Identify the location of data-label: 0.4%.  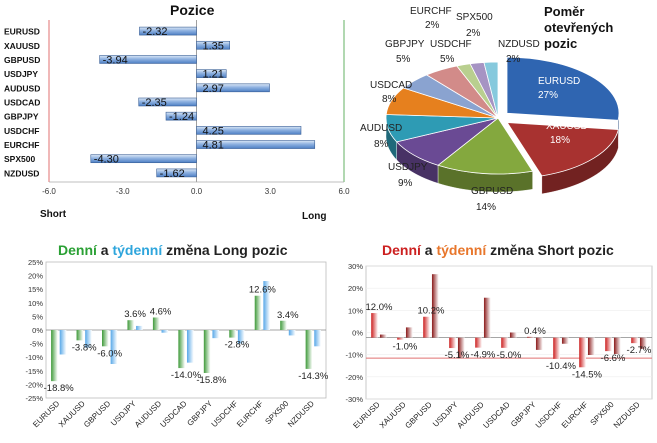
(535, 331).